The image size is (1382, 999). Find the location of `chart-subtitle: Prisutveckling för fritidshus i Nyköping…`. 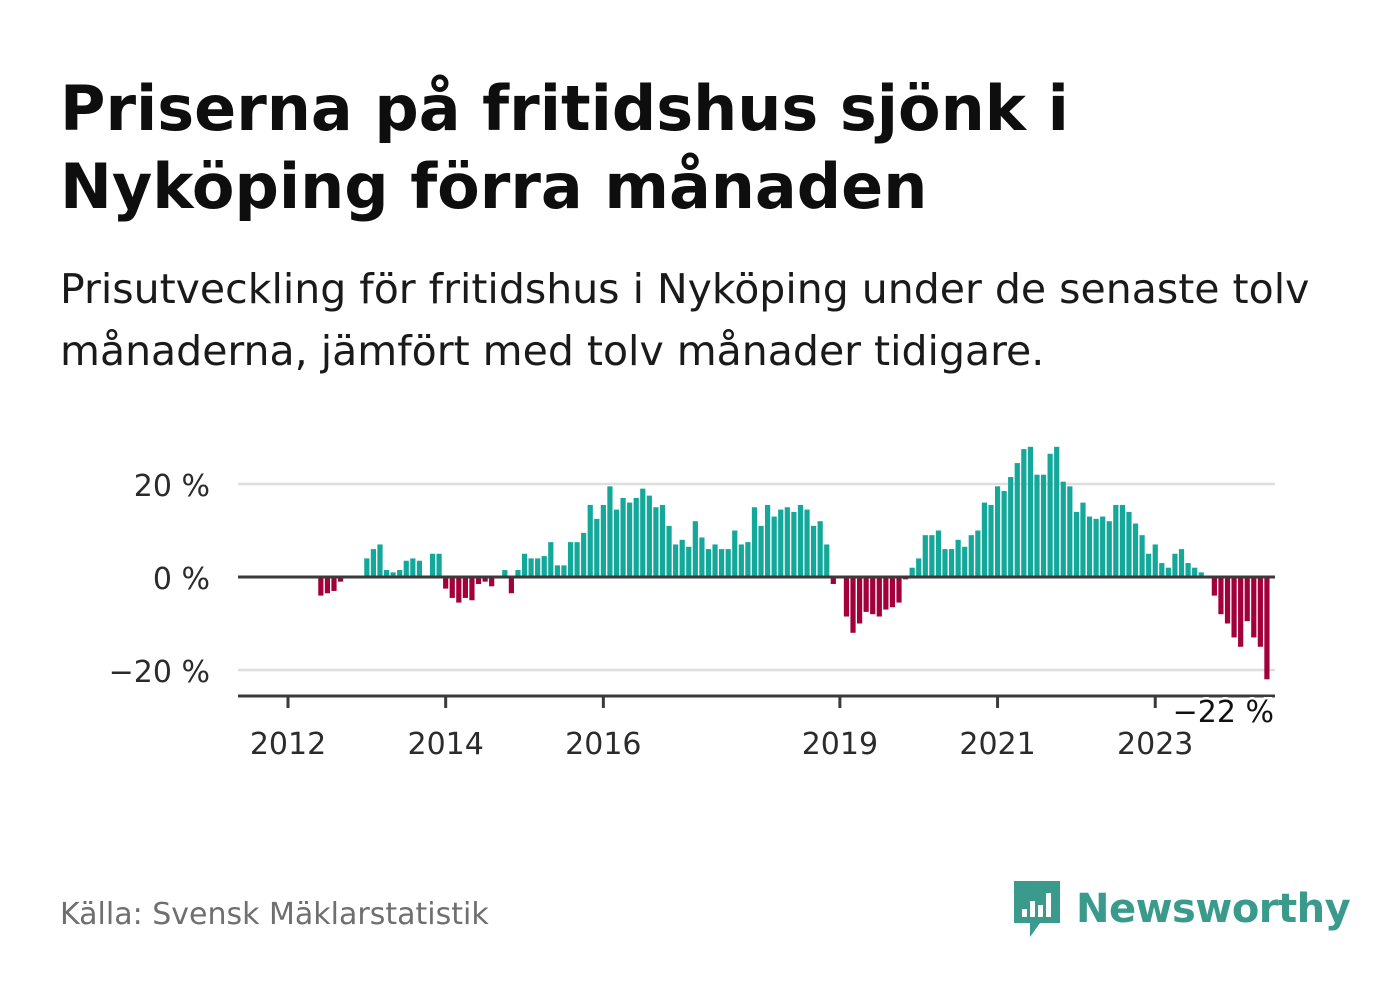

chart-subtitle: Prisutveckling för fritidshus i Nyköping… is located at coordinates (685, 320).